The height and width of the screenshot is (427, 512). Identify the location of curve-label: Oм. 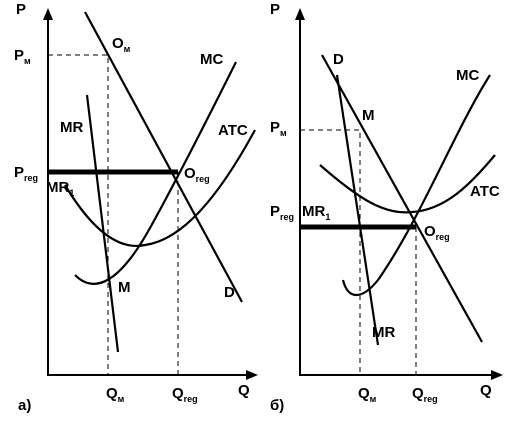
(121, 44).